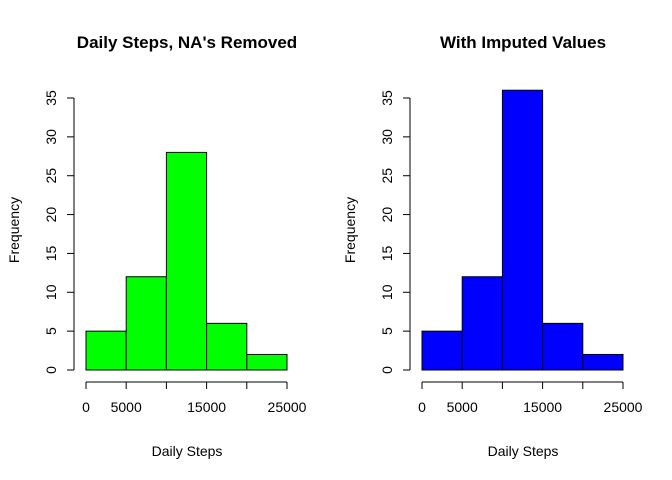 The height and width of the screenshot is (480, 672). I want to click on bars-group, so click(186, 261).